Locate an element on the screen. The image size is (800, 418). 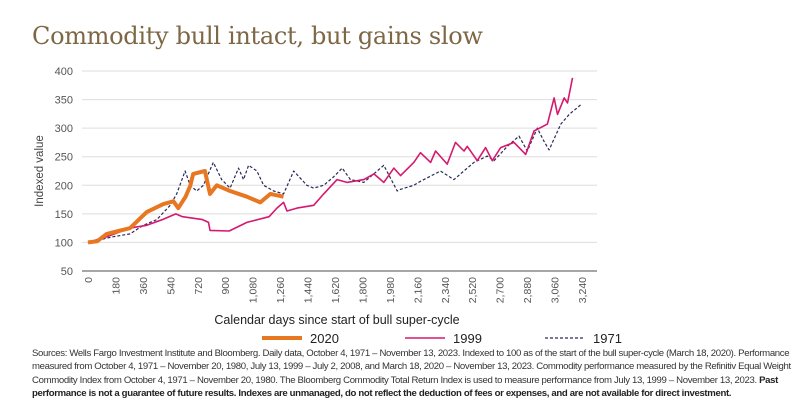
chart-title: Commodity bull intact, but gains slow is located at coordinates (257, 36).